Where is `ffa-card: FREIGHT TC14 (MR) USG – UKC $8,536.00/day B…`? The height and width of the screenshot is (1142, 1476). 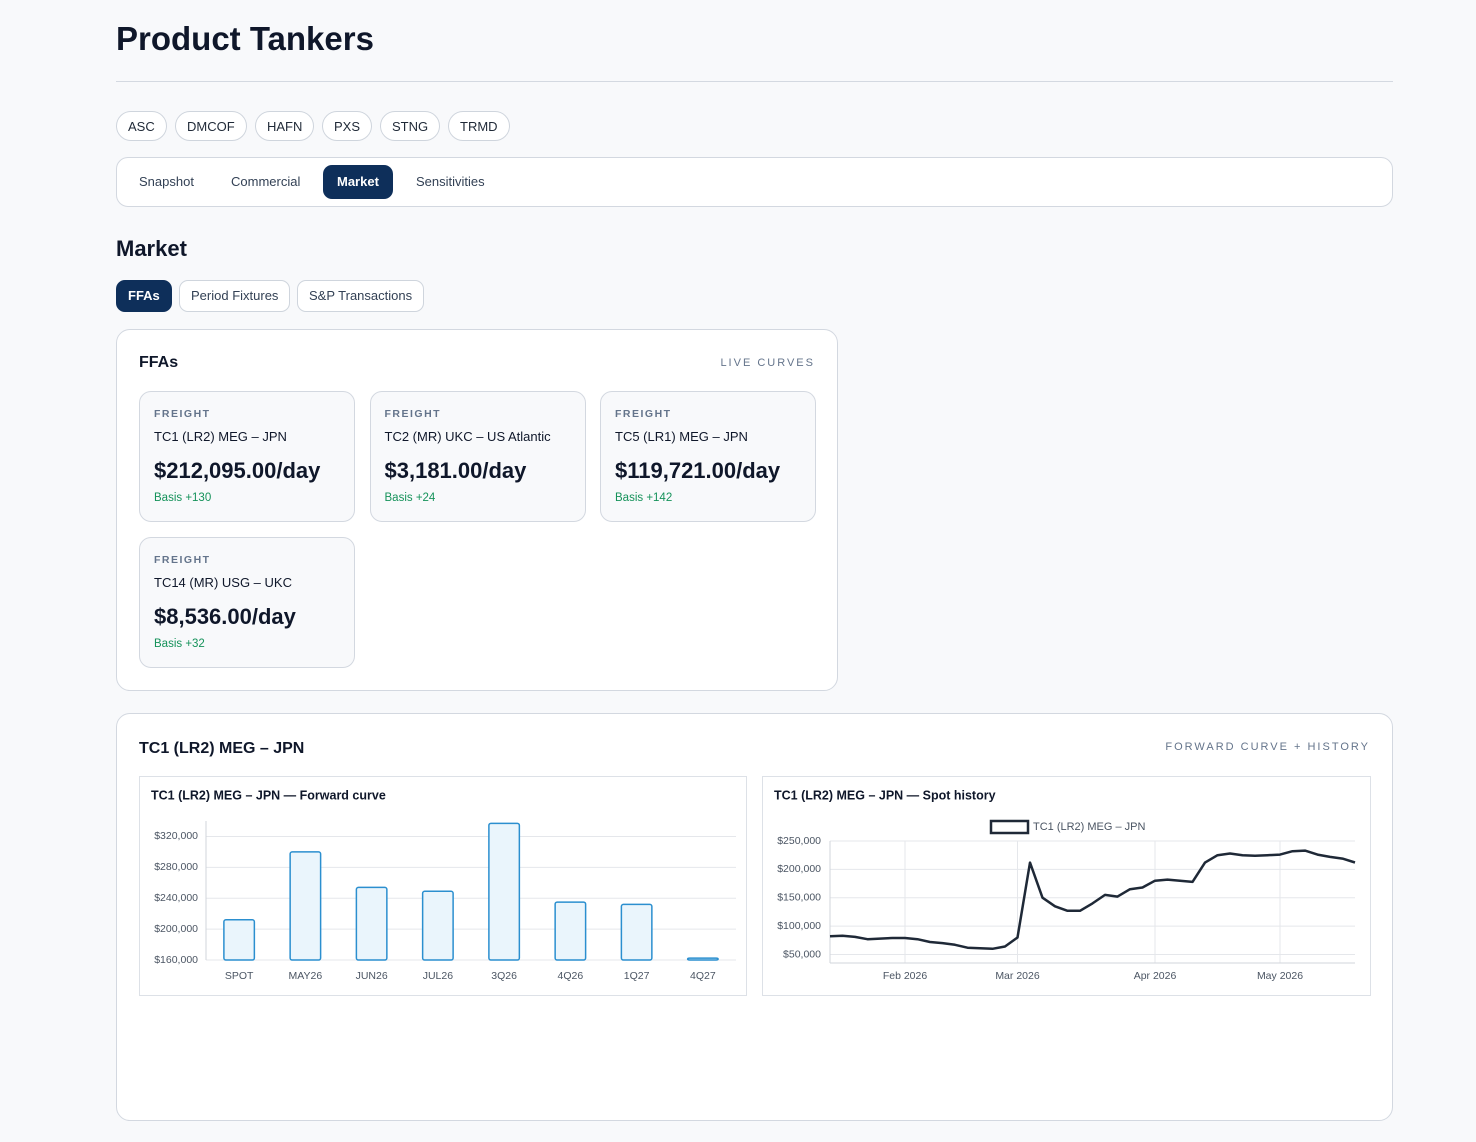
ffa-card: FREIGHT TC14 (MR) USG – UKC $8,536.00/day B… is located at coordinates (247, 602).